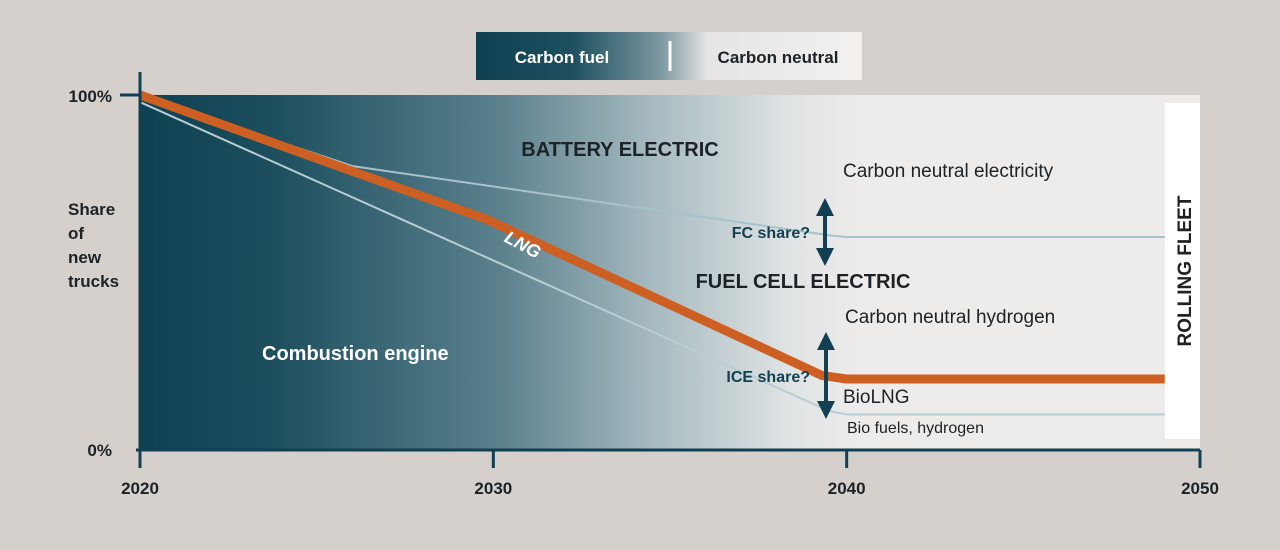 The image size is (1280, 550). What do you see at coordinates (950, 317) in the screenshot?
I see `carbon-neutral-hydrogen-label: Carbon neutral hydrogen` at bounding box center [950, 317].